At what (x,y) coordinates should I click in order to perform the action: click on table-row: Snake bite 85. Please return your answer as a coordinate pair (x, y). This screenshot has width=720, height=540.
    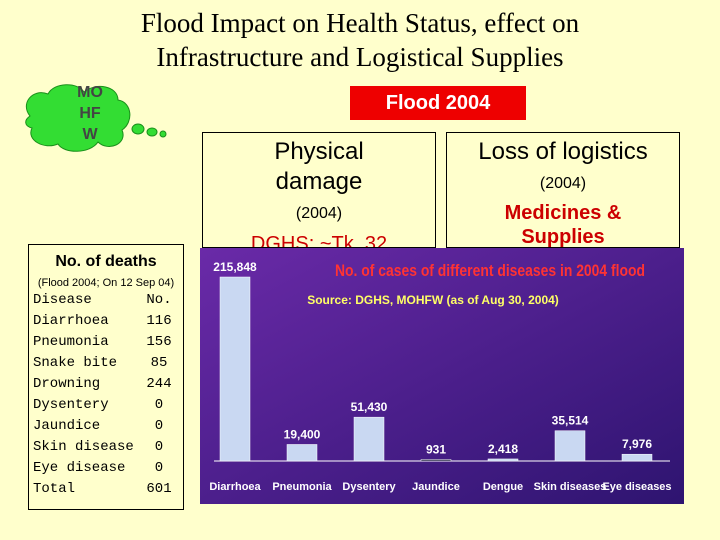
    Looking at the image, I should click on (106, 363).